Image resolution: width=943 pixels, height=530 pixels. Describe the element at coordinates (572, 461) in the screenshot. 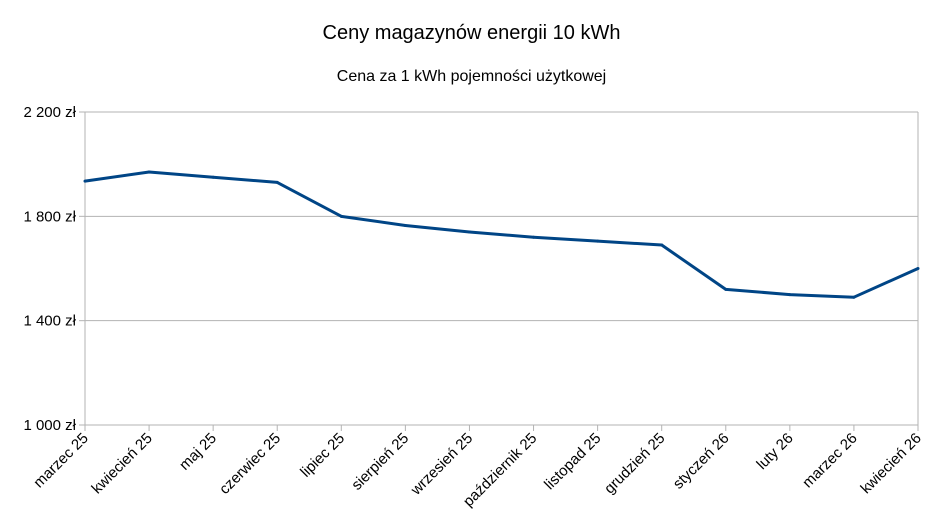

I see `x-tick-label: listopad 25` at that location.